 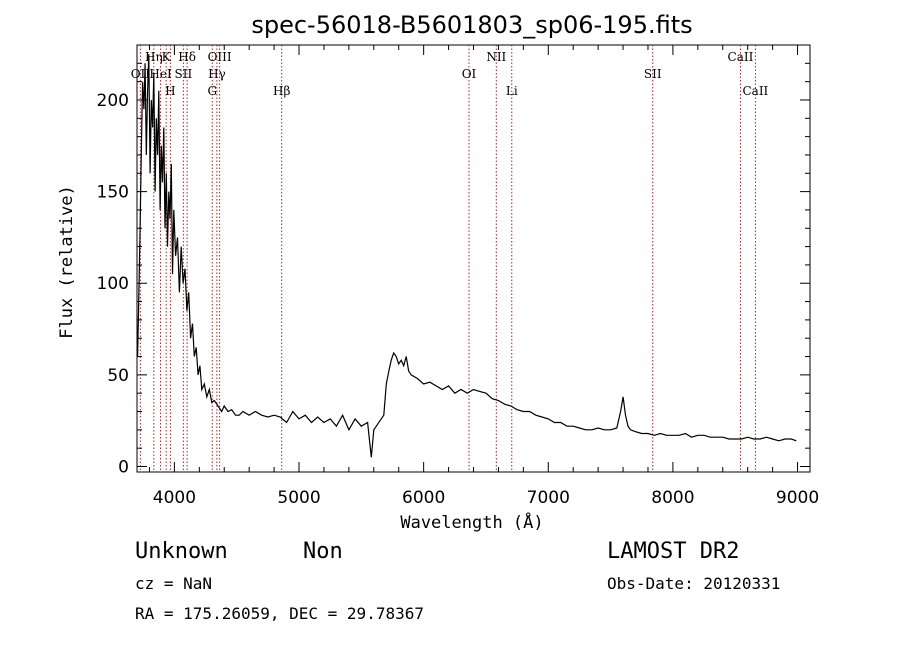 What do you see at coordinates (174, 498) in the screenshot?
I see `x-tick-label: 4000` at bounding box center [174, 498].